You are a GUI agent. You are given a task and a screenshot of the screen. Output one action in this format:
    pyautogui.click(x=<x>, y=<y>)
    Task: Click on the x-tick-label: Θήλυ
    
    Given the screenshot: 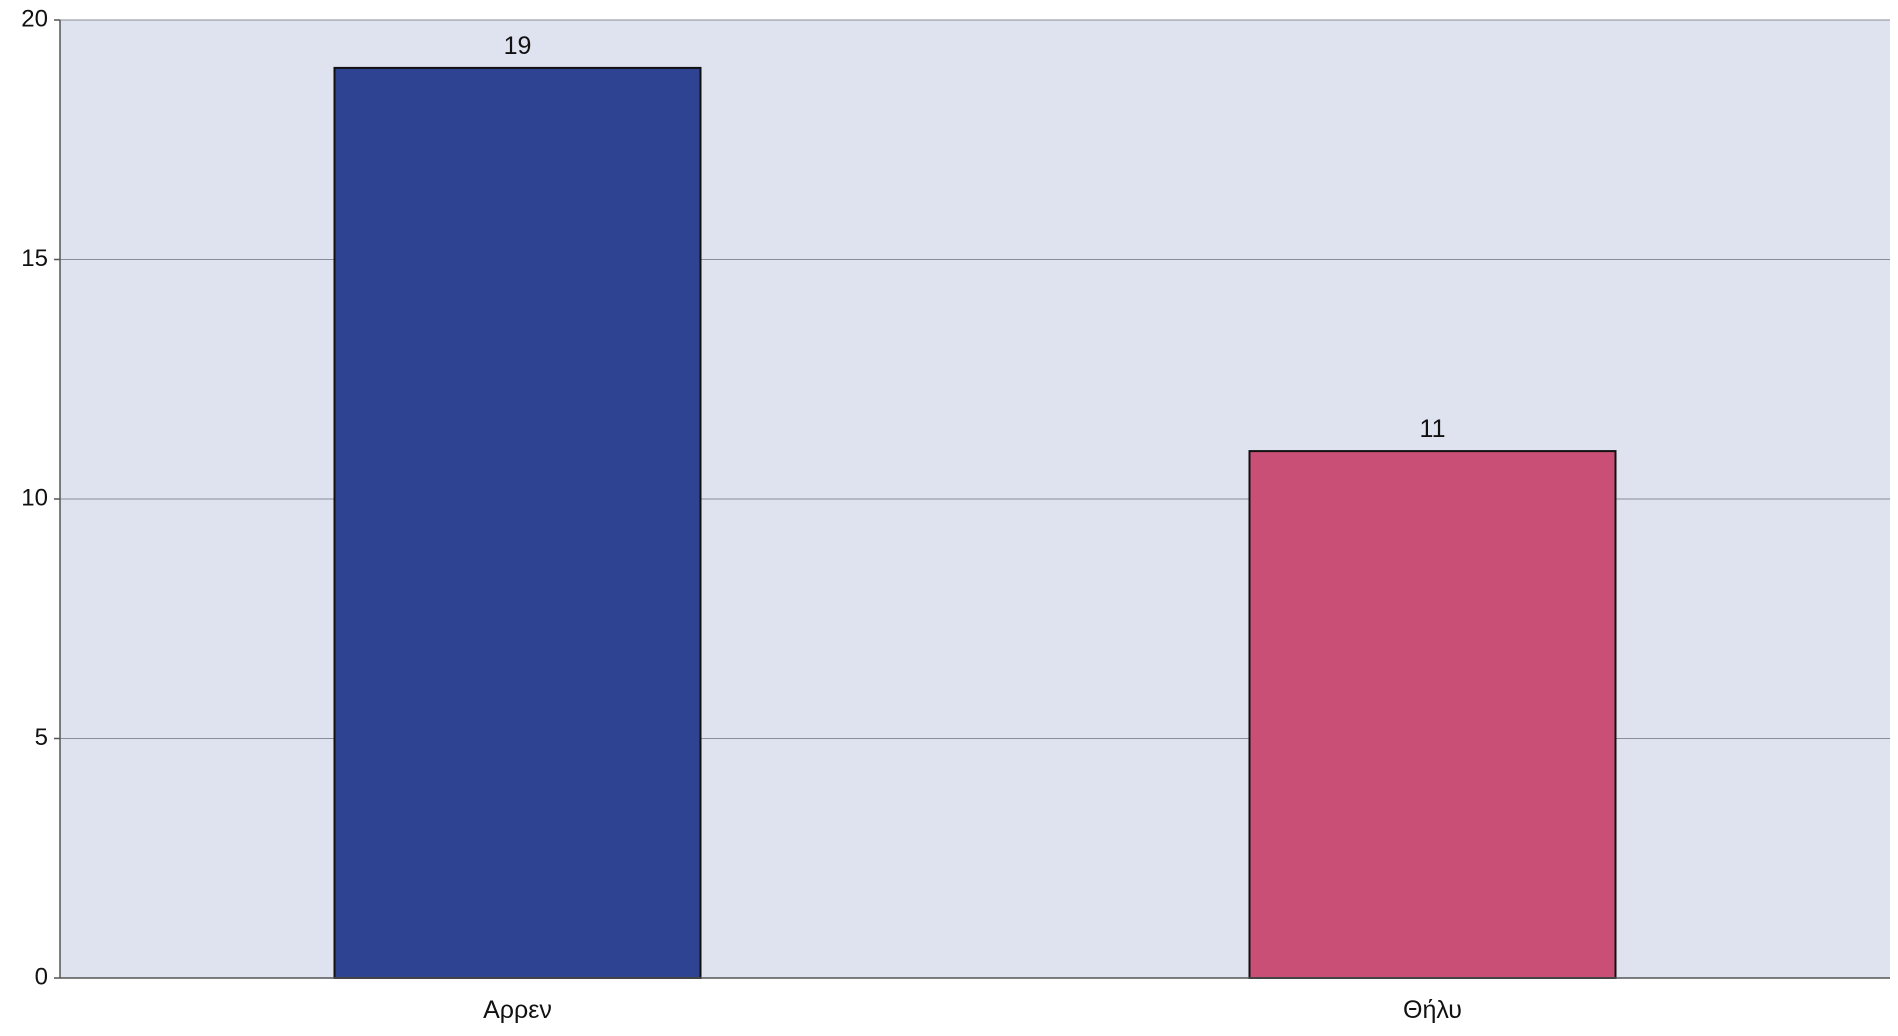 What is the action you would take?
    pyautogui.click(x=1432, y=1010)
    